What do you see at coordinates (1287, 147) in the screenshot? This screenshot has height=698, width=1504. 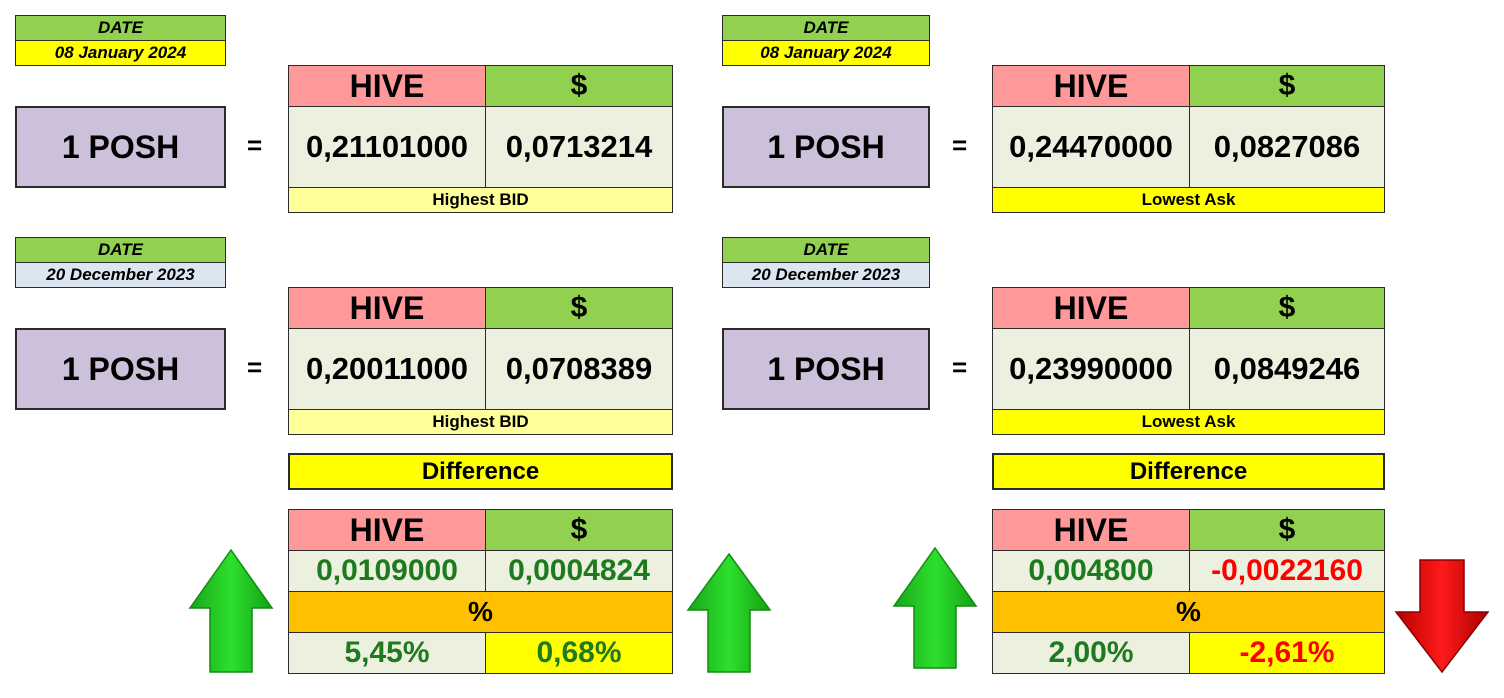 I see `usd-price-value: 0,0827086` at bounding box center [1287, 147].